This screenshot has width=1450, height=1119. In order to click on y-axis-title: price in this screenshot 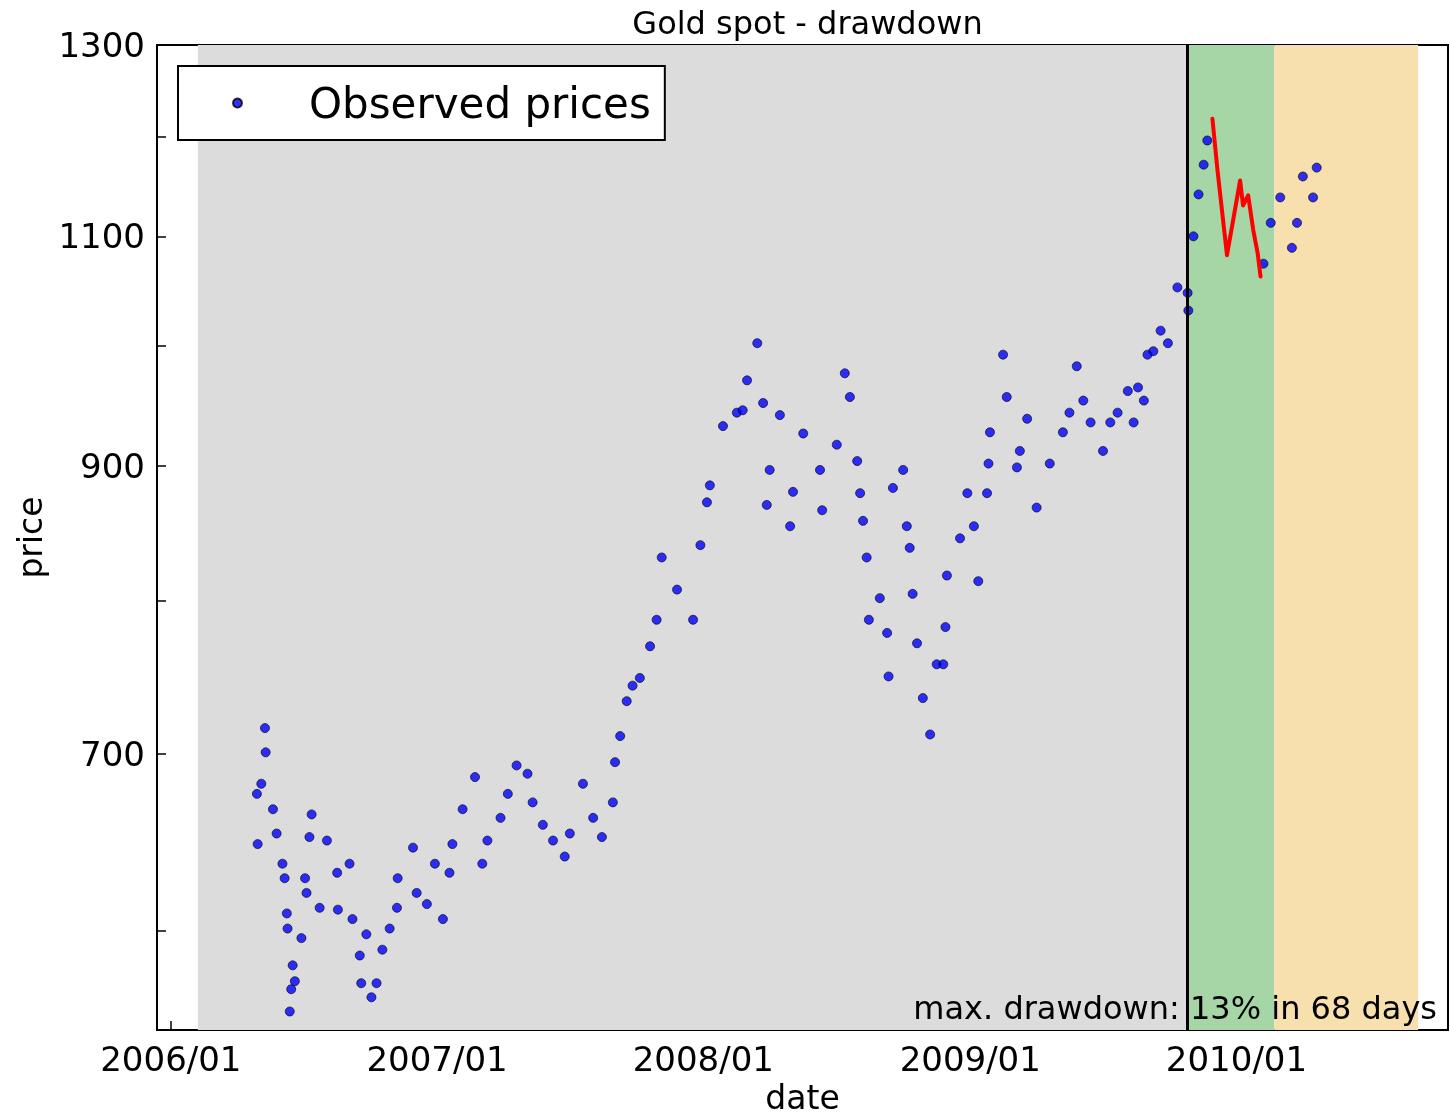, I will do `click(30, 537)`.